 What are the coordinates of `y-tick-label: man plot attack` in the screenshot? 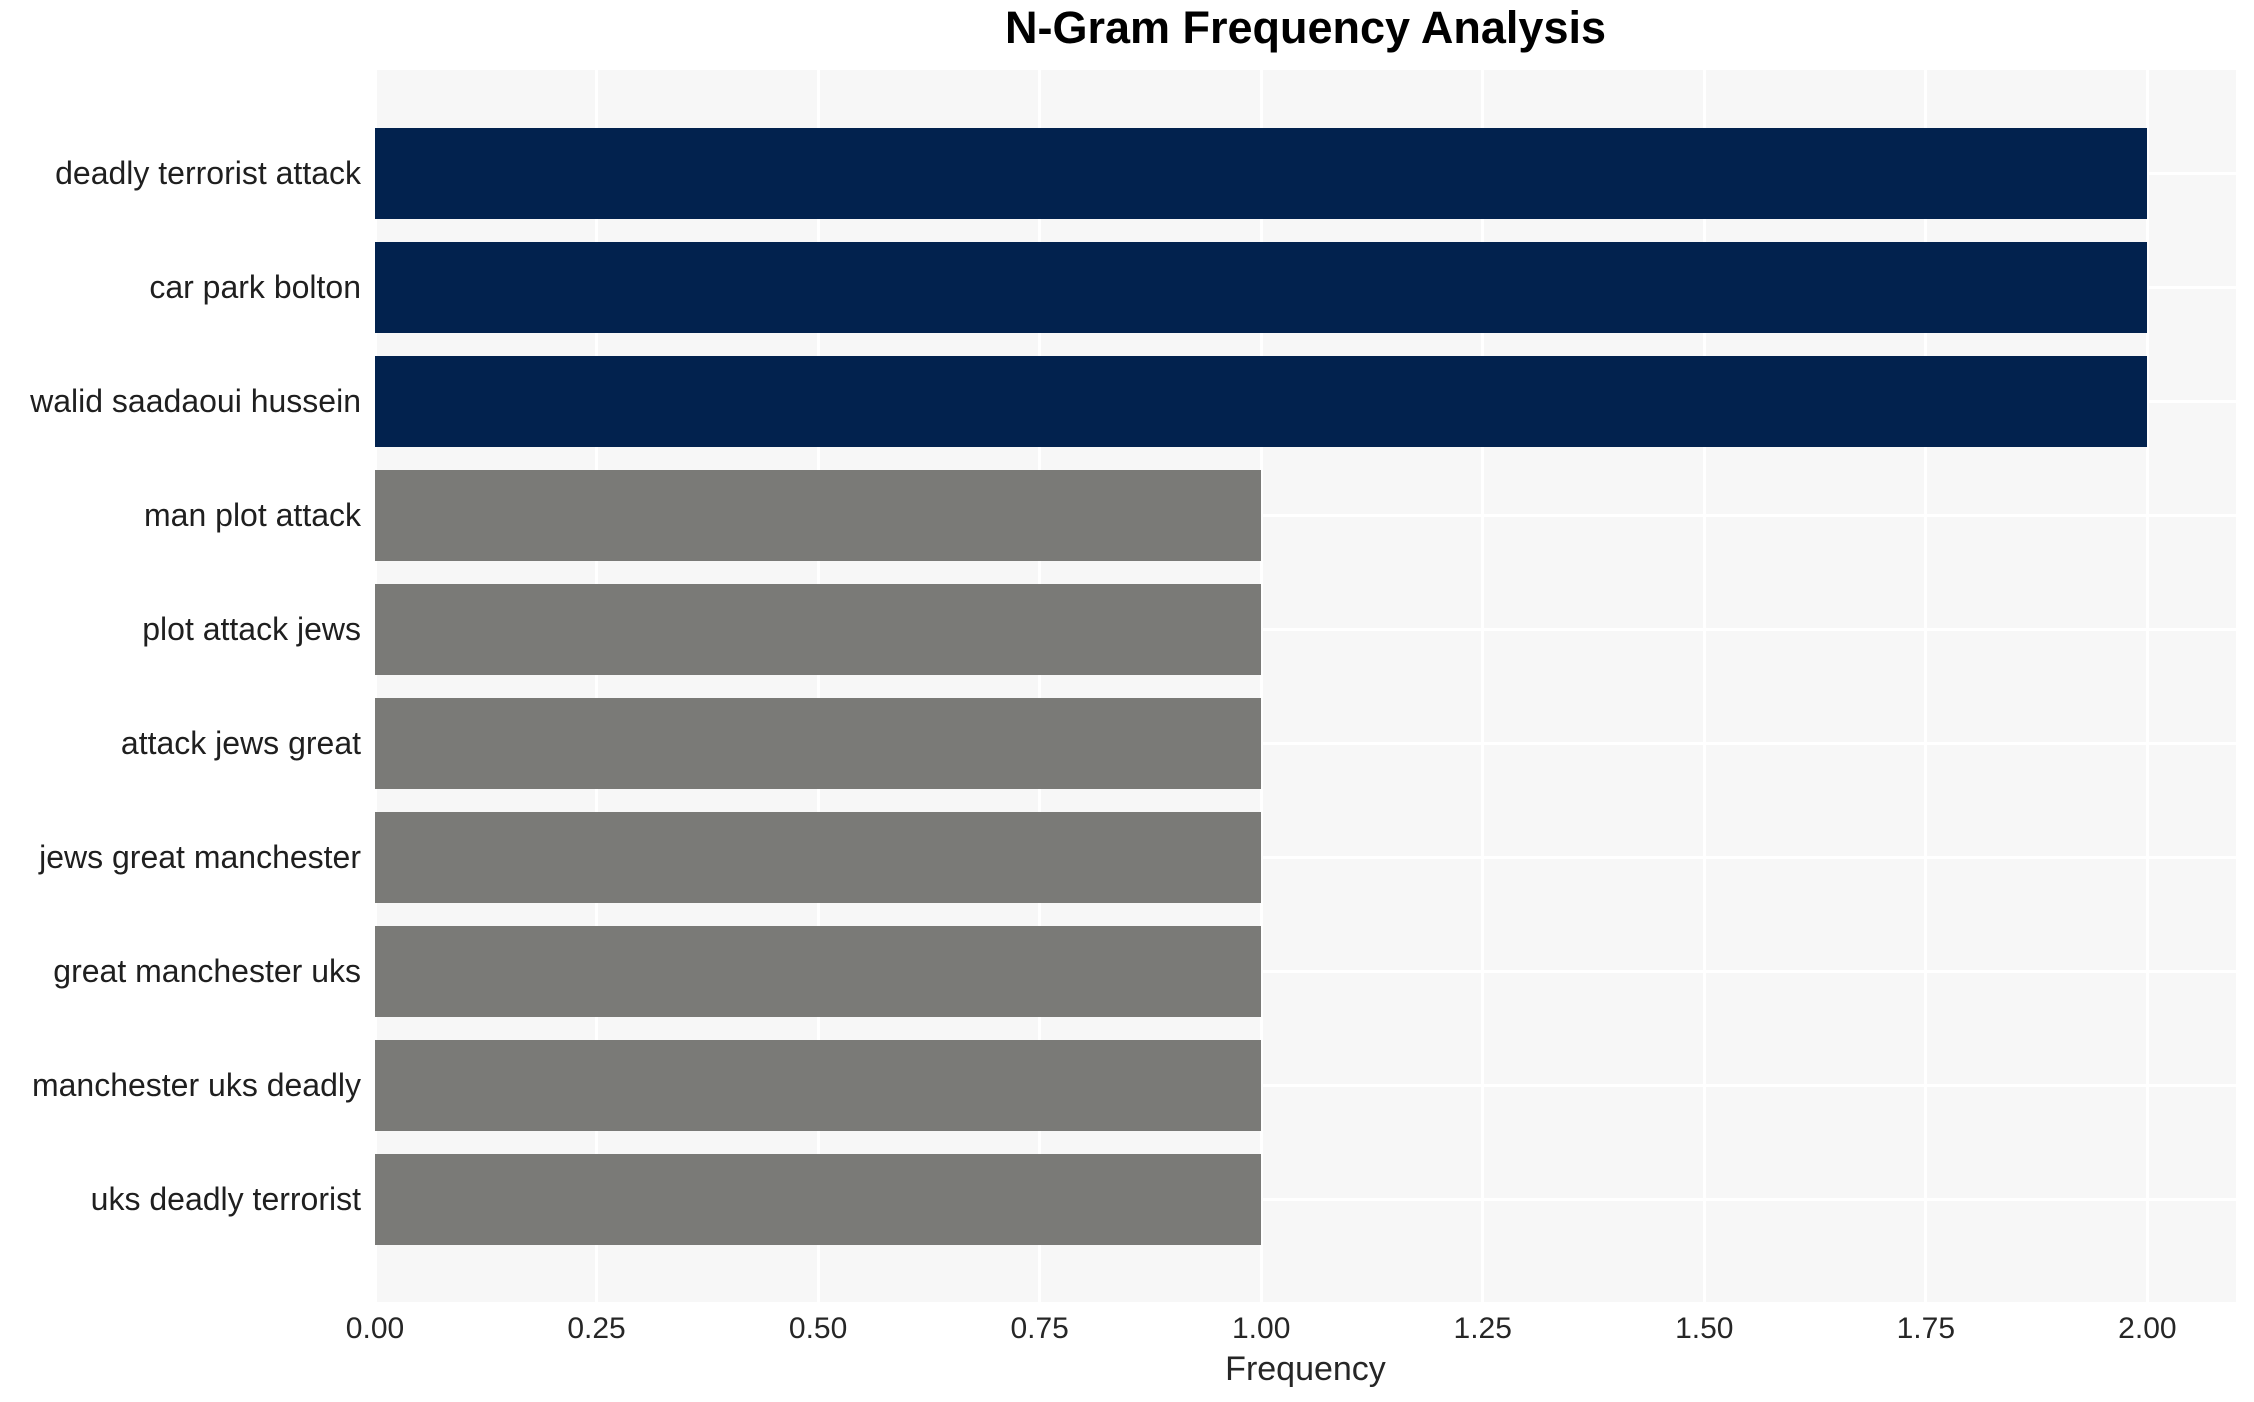 It's located at (252, 515).